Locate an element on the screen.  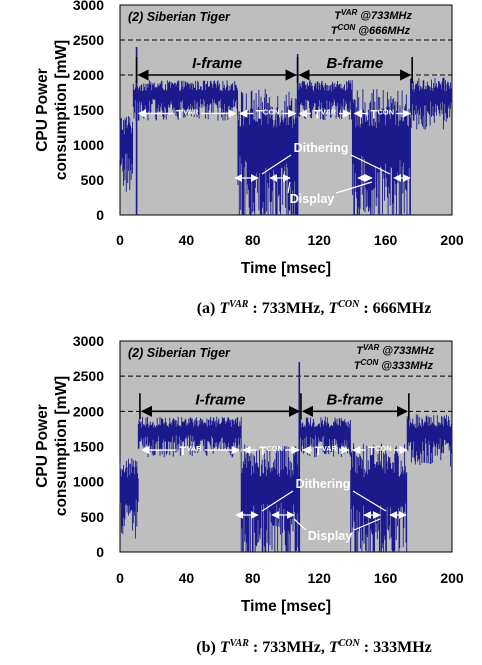
freq-label-con: TCON @333MHz is located at coordinates (394, 365).